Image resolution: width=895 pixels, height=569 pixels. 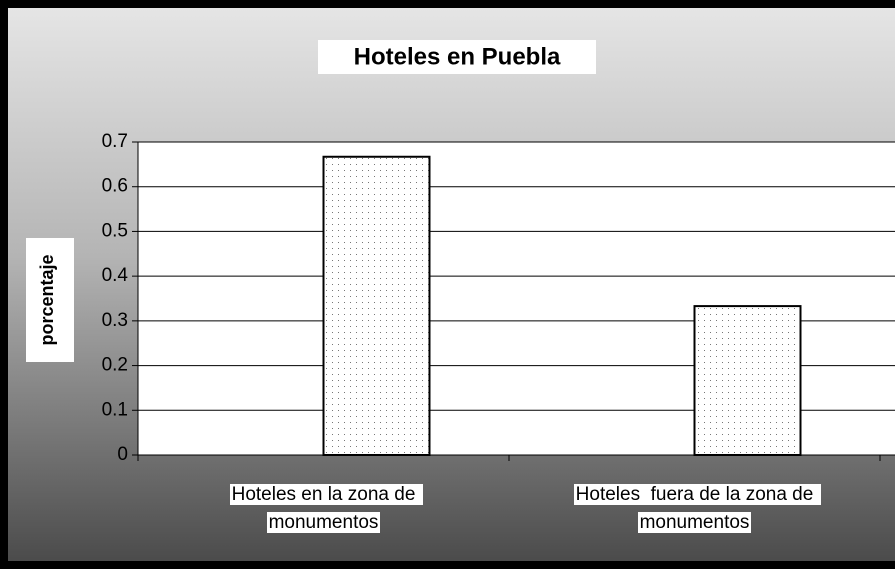 I want to click on x-tick-text: Hoteles fuera de la zona de monumentos, so click(x=697, y=508).